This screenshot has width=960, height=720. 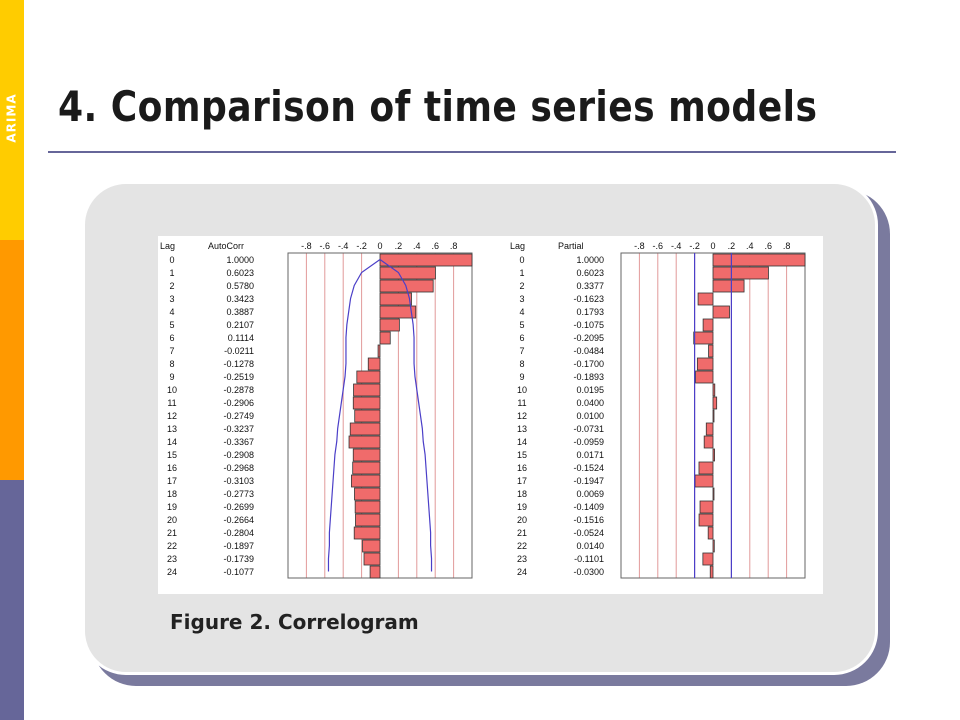 What do you see at coordinates (417, 246) in the screenshot?
I see `axis-tick-label: .4` at bounding box center [417, 246].